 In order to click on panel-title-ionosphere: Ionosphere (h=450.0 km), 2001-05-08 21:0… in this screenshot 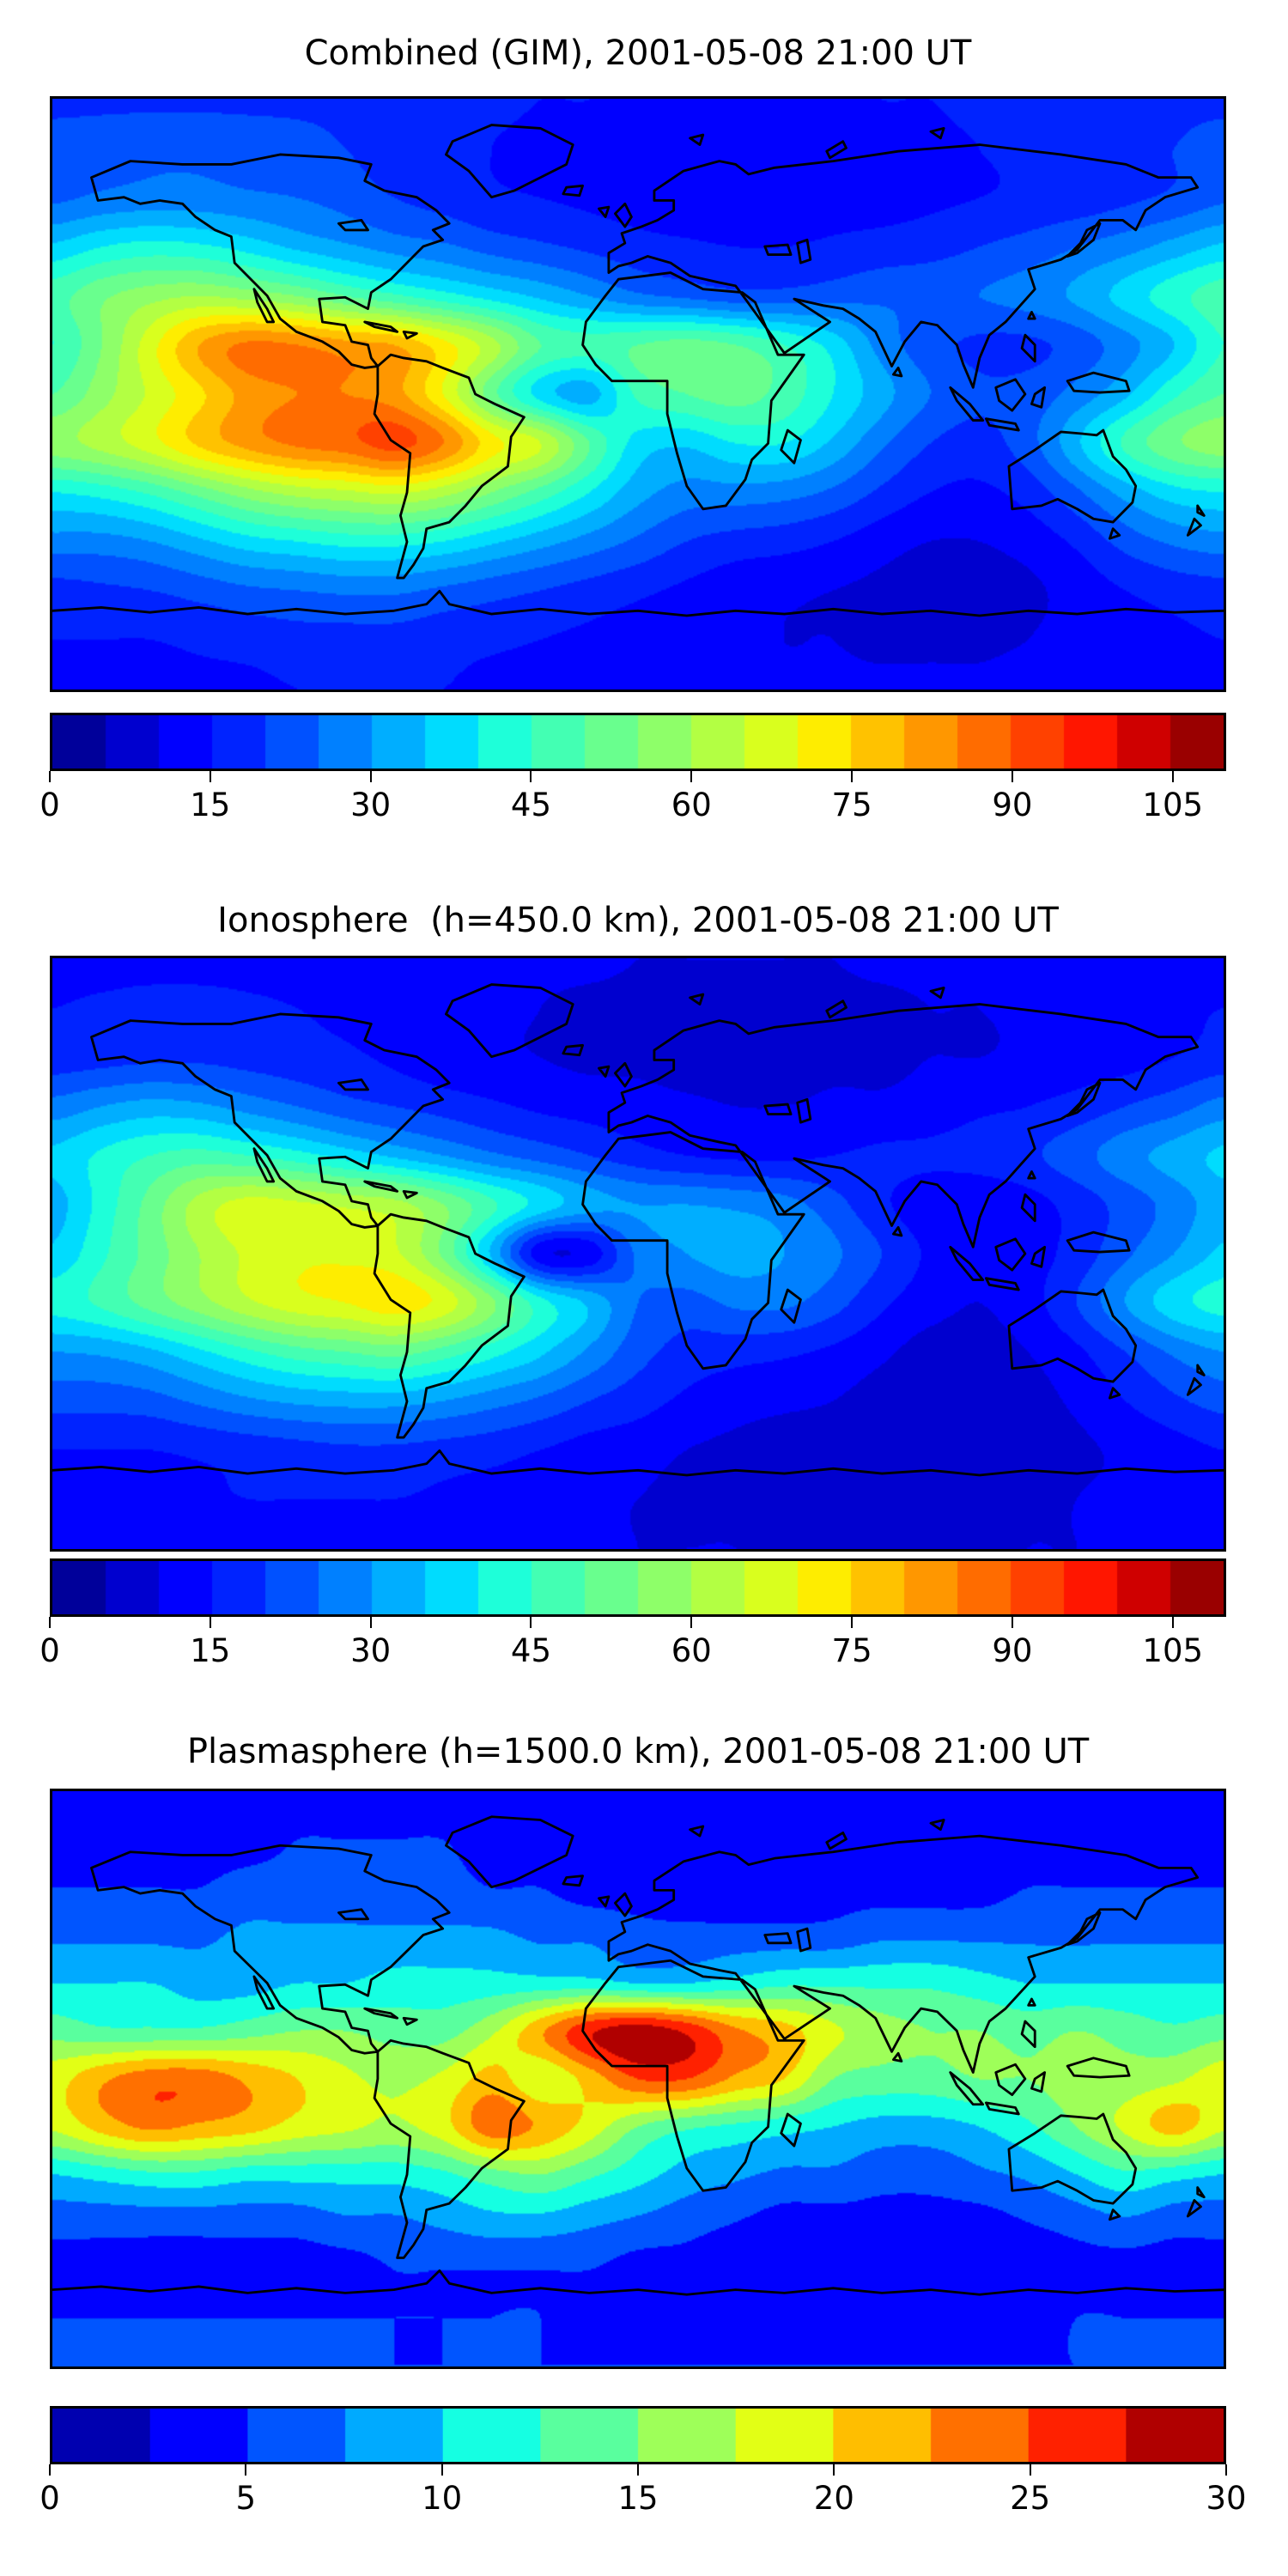, I will do `click(638, 921)`.